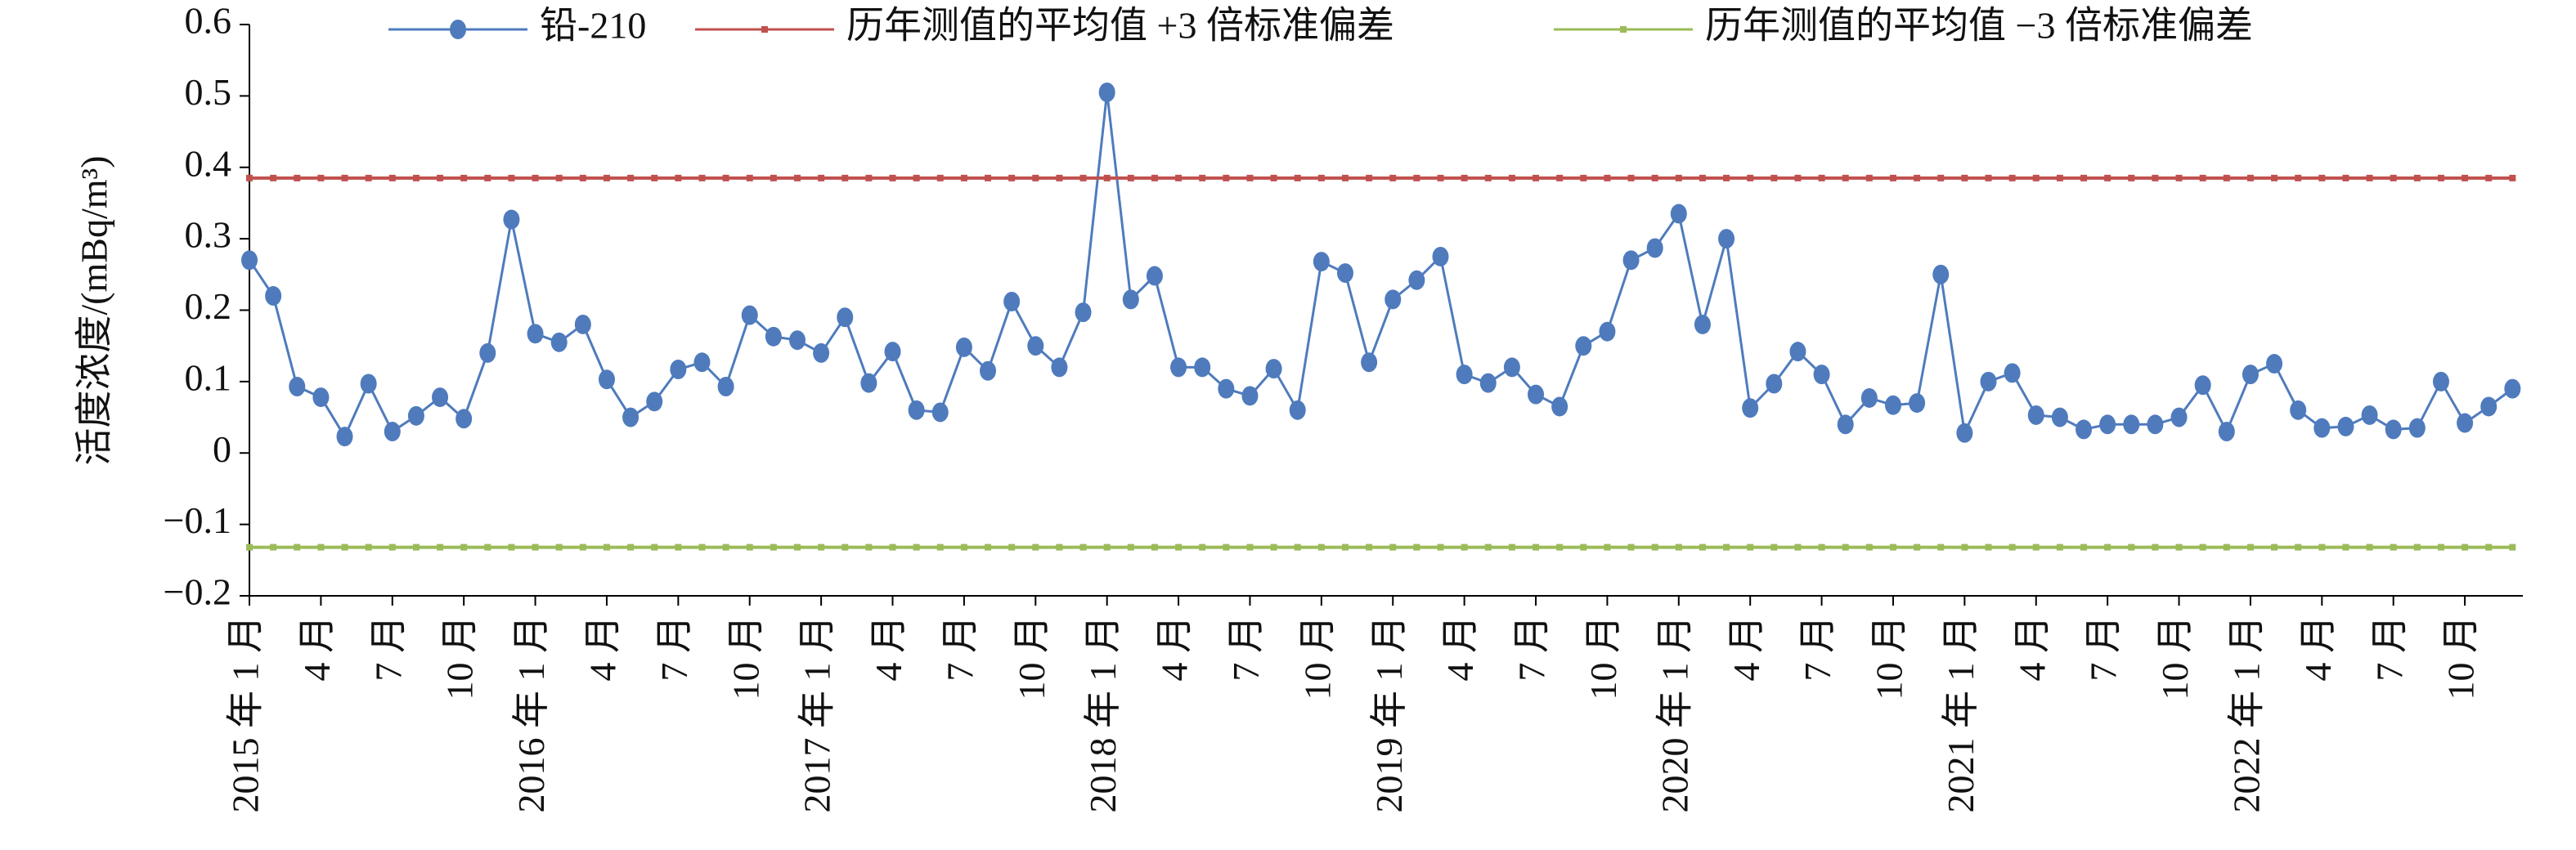 This screenshot has height=850, width=2576. Describe the element at coordinates (593, 26) in the screenshot. I see `legend-label: 铅-210` at that location.